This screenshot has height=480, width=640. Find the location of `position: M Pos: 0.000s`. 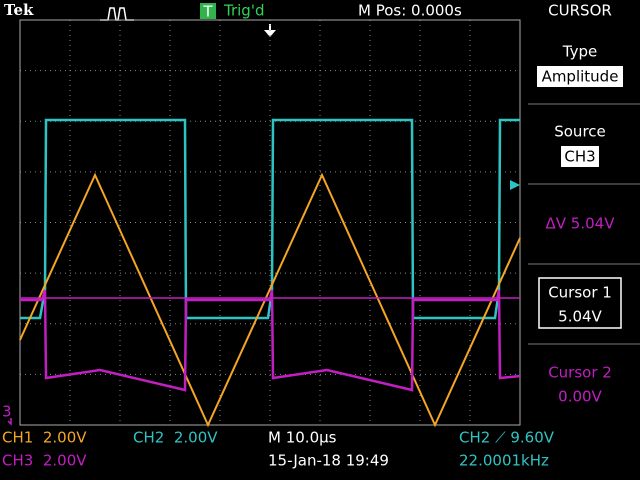

position: M Pos: 0.000s is located at coordinates (410, 11).